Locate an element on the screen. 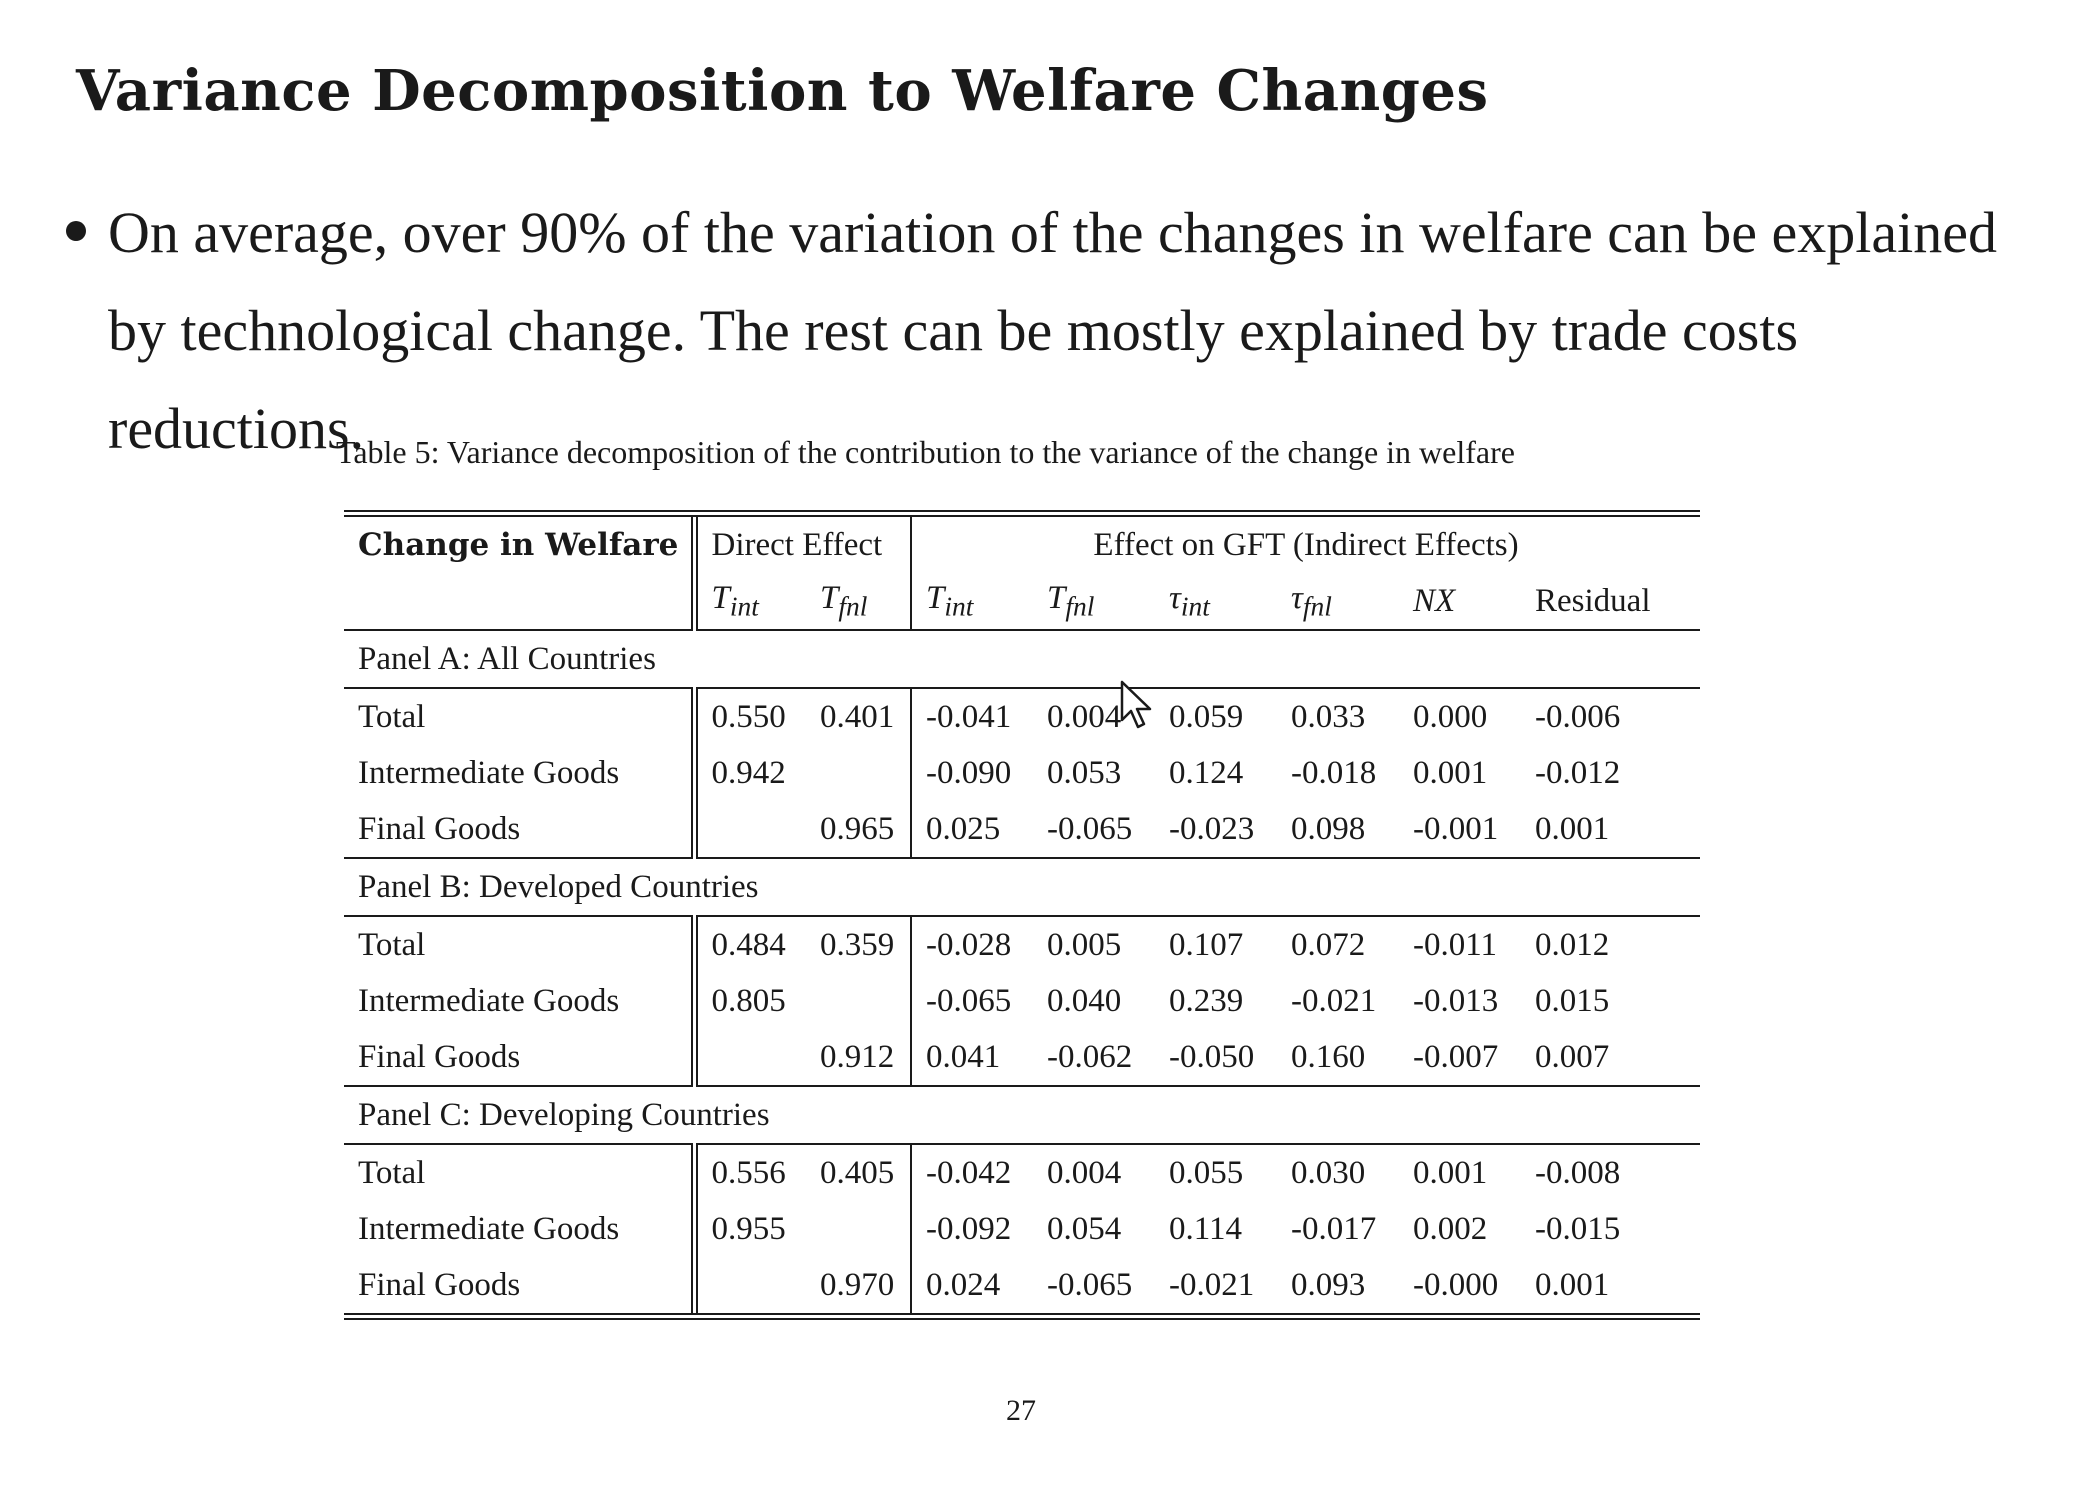 The height and width of the screenshot is (1498, 2082). table-cell: 0.160 is located at coordinates (1338, 1058).